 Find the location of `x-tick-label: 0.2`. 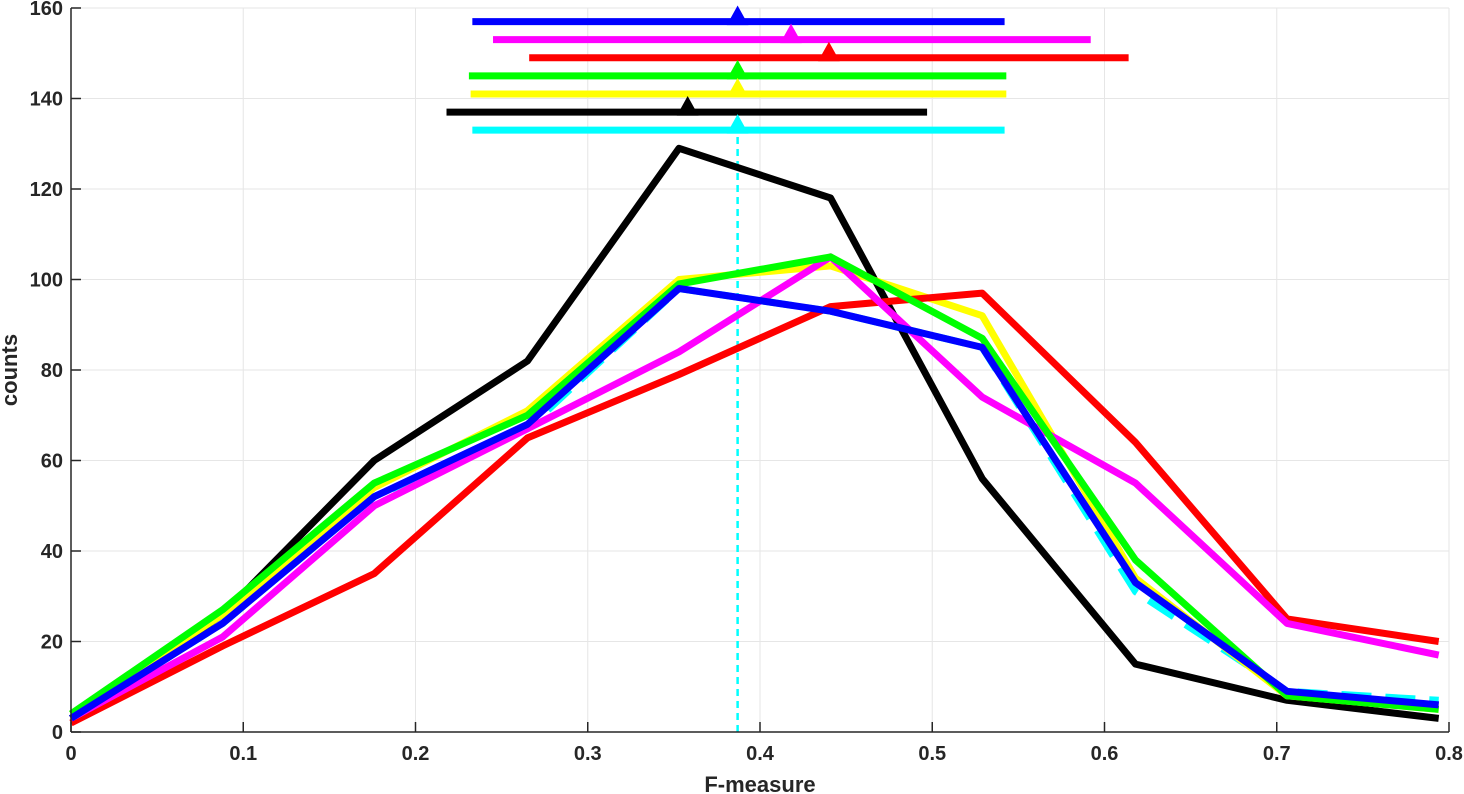

x-tick-label: 0.2 is located at coordinates (416, 754).